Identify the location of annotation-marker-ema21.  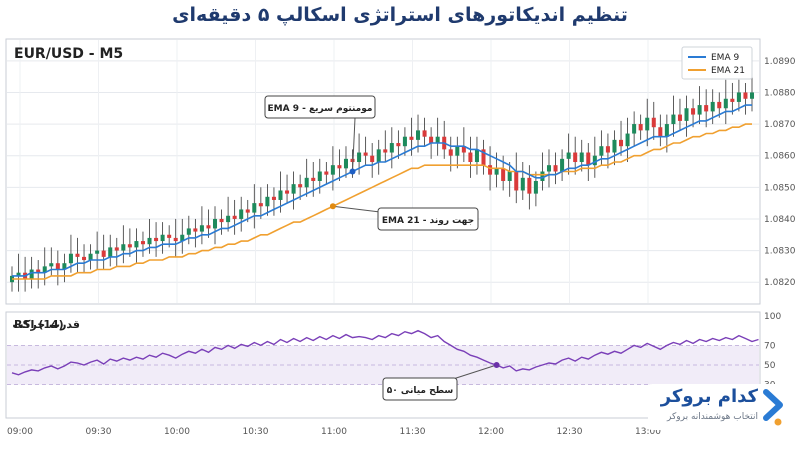
(332, 206).